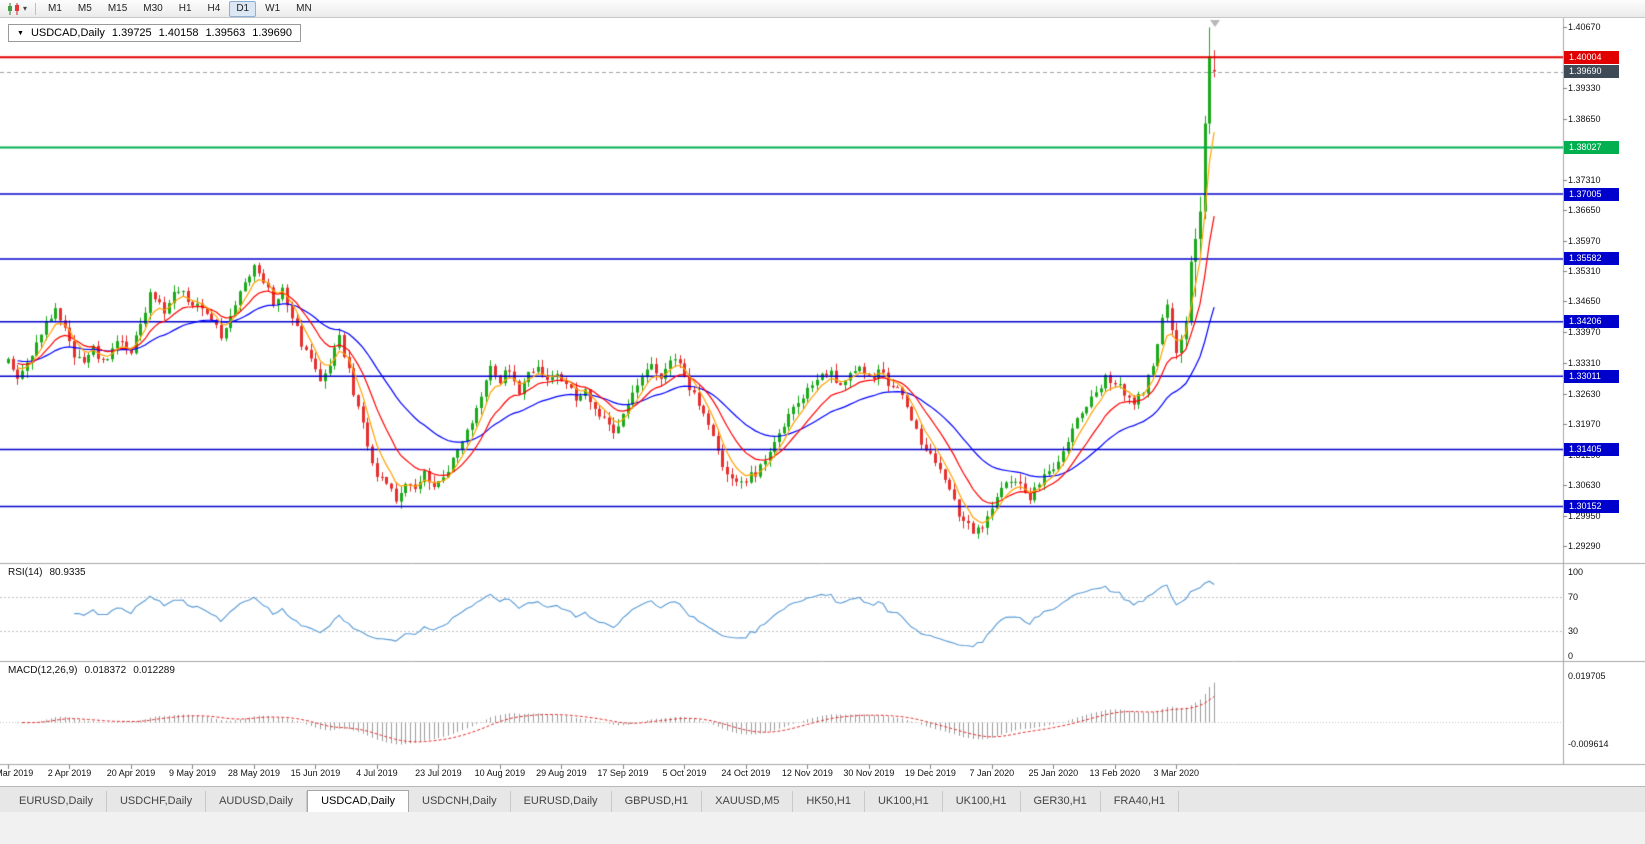  What do you see at coordinates (829, 801) in the screenshot?
I see `chart-tab-hk50-h1: HK50,H1` at bounding box center [829, 801].